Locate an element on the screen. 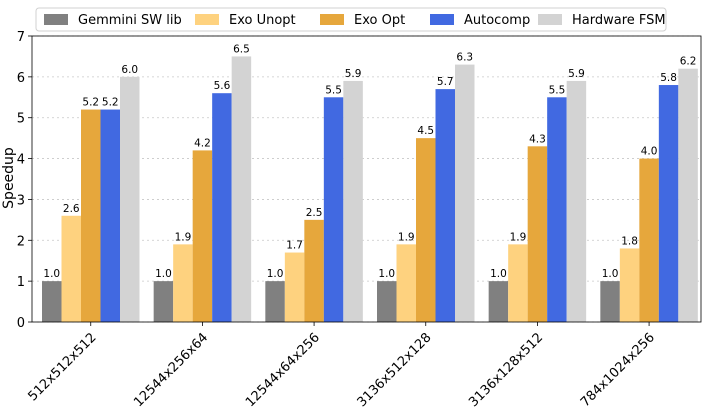  y-tick-label: 1 is located at coordinates (21, 282).